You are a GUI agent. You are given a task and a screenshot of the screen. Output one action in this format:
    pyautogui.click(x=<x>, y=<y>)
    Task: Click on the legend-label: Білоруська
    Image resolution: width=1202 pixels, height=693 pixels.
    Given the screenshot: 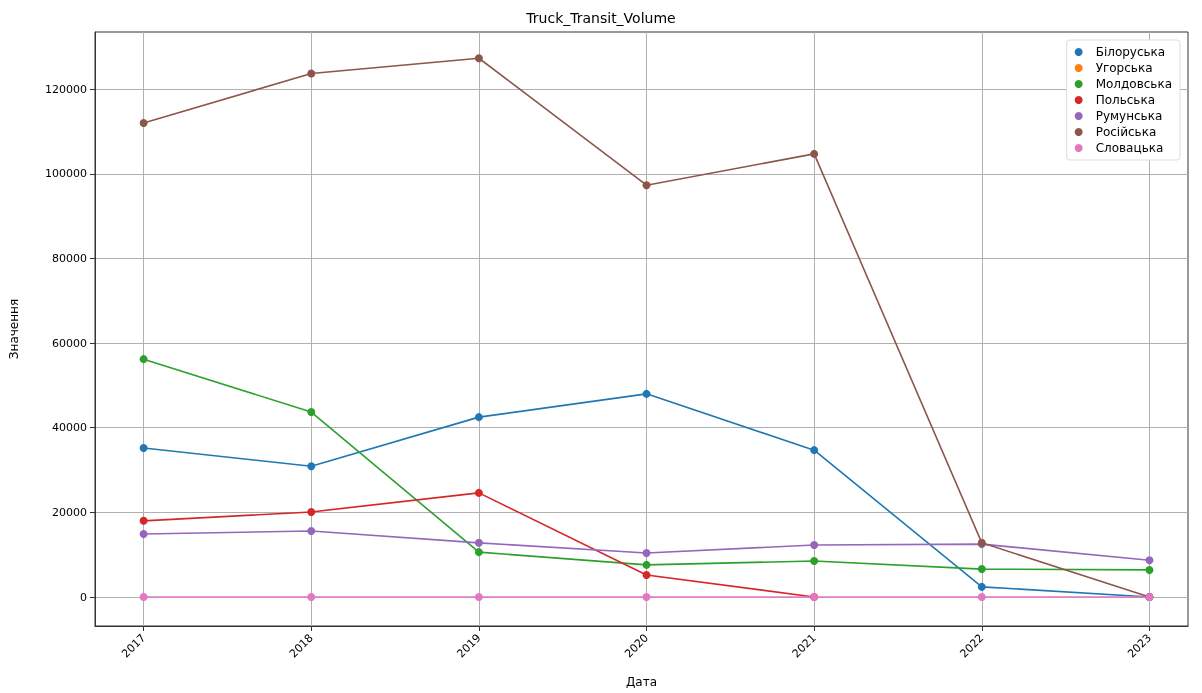 What is the action you would take?
    pyautogui.click(x=1130, y=52)
    